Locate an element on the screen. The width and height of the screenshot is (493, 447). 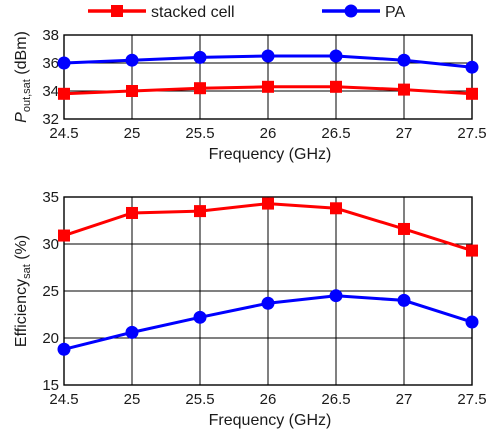
y-axis-label-unit: (%) is located at coordinates (21, 249).